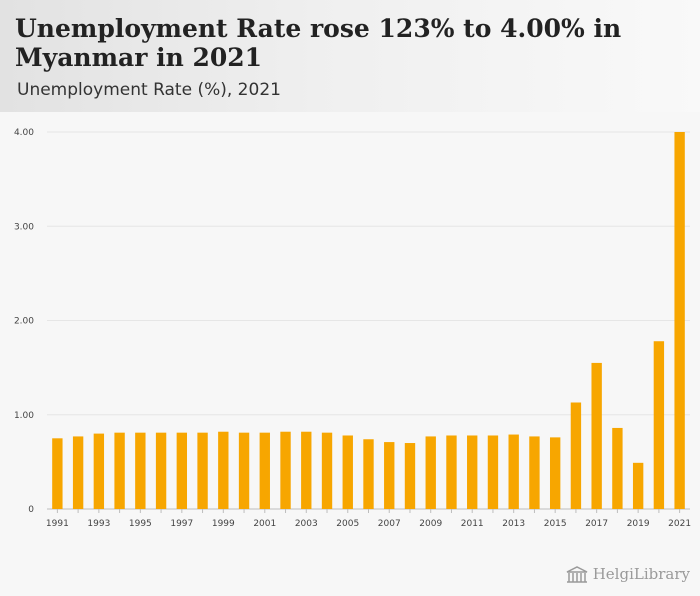 This screenshot has height=596, width=700. Describe the element at coordinates (98, 524) in the screenshot. I see `x-tick-label: 1993` at that location.